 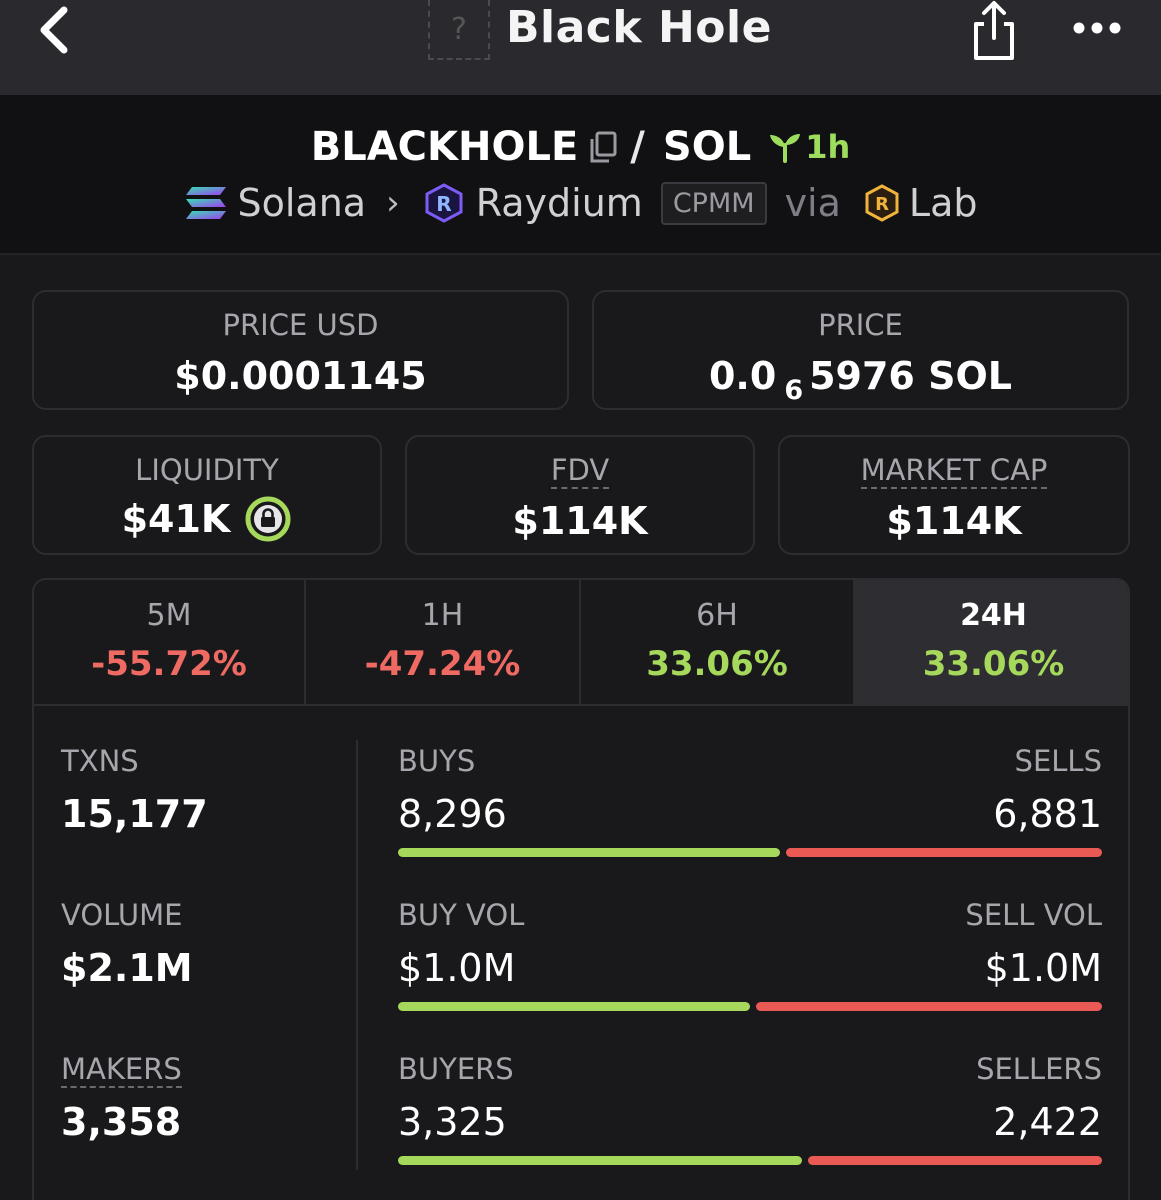 What do you see at coordinates (580, 495) in the screenshot?
I see `fdv-card: FDV $114K` at bounding box center [580, 495].